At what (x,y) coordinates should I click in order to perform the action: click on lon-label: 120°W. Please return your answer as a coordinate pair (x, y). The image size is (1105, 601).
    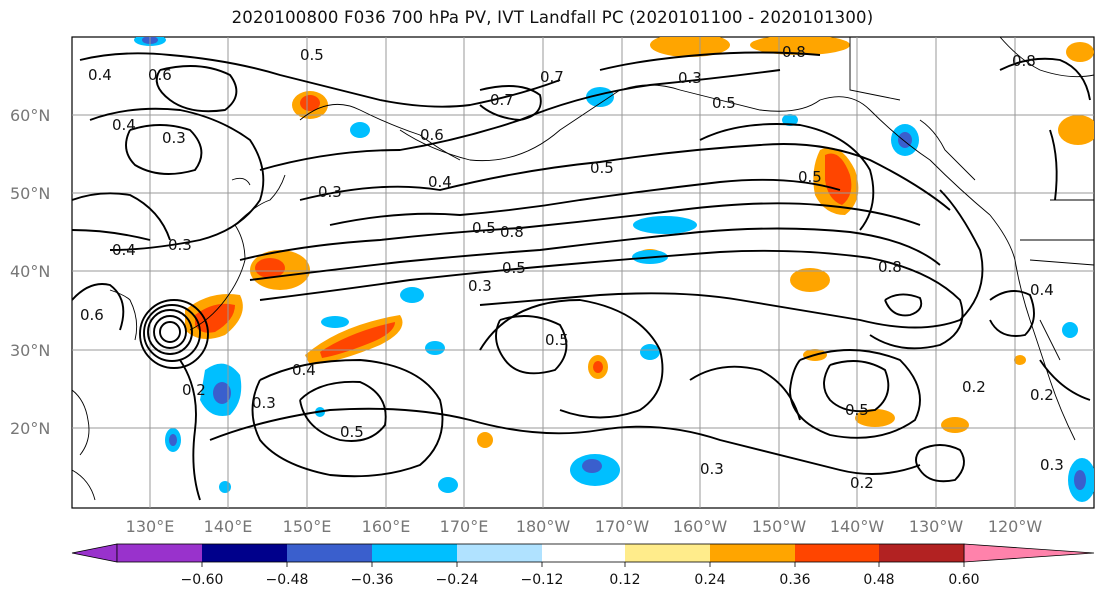
    Looking at the image, I should click on (1015, 526).